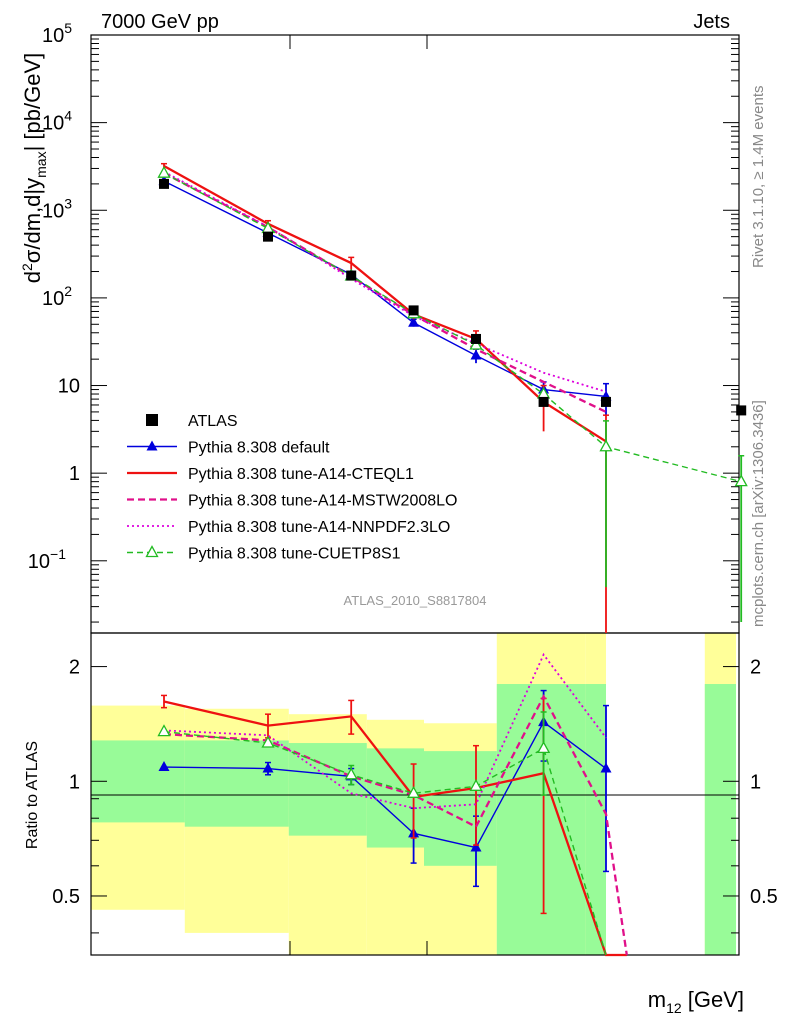  What do you see at coordinates (74, 668) in the screenshot?
I see `ratio-y-tick-label-left-2: 2` at bounding box center [74, 668].